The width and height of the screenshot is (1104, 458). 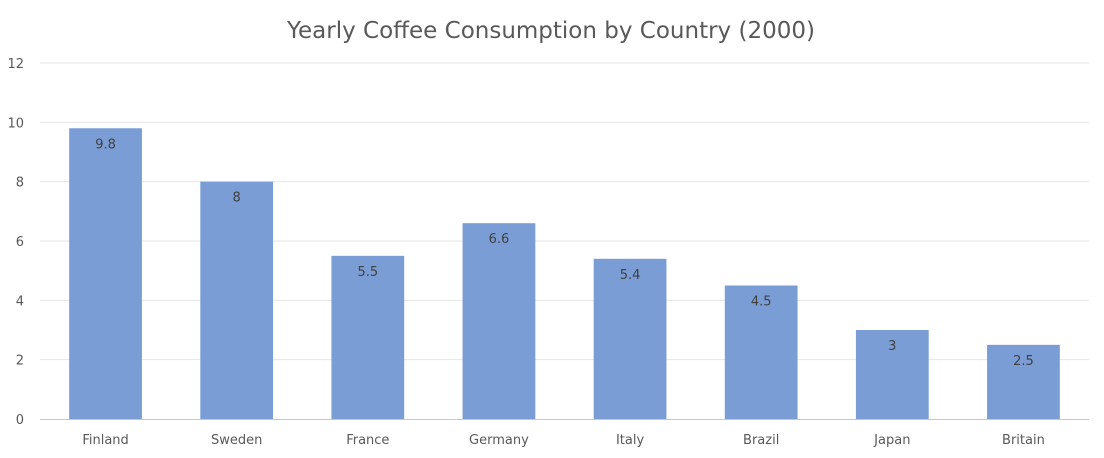 What do you see at coordinates (368, 337) in the screenshot?
I see `bar-france` at bounding box center [368, 337].